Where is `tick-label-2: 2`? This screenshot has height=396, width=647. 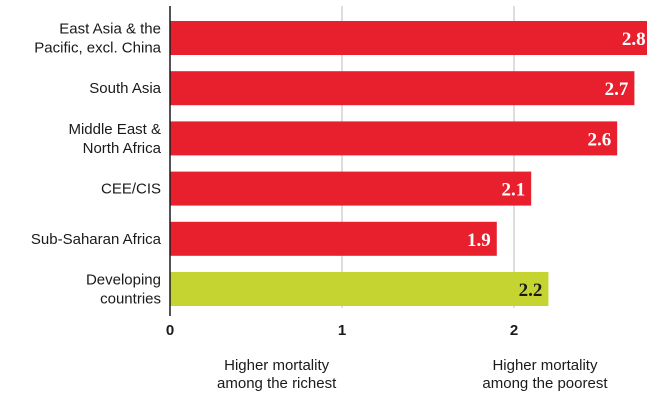
tick-label-2: 2 is located at coordinates (514, 330).